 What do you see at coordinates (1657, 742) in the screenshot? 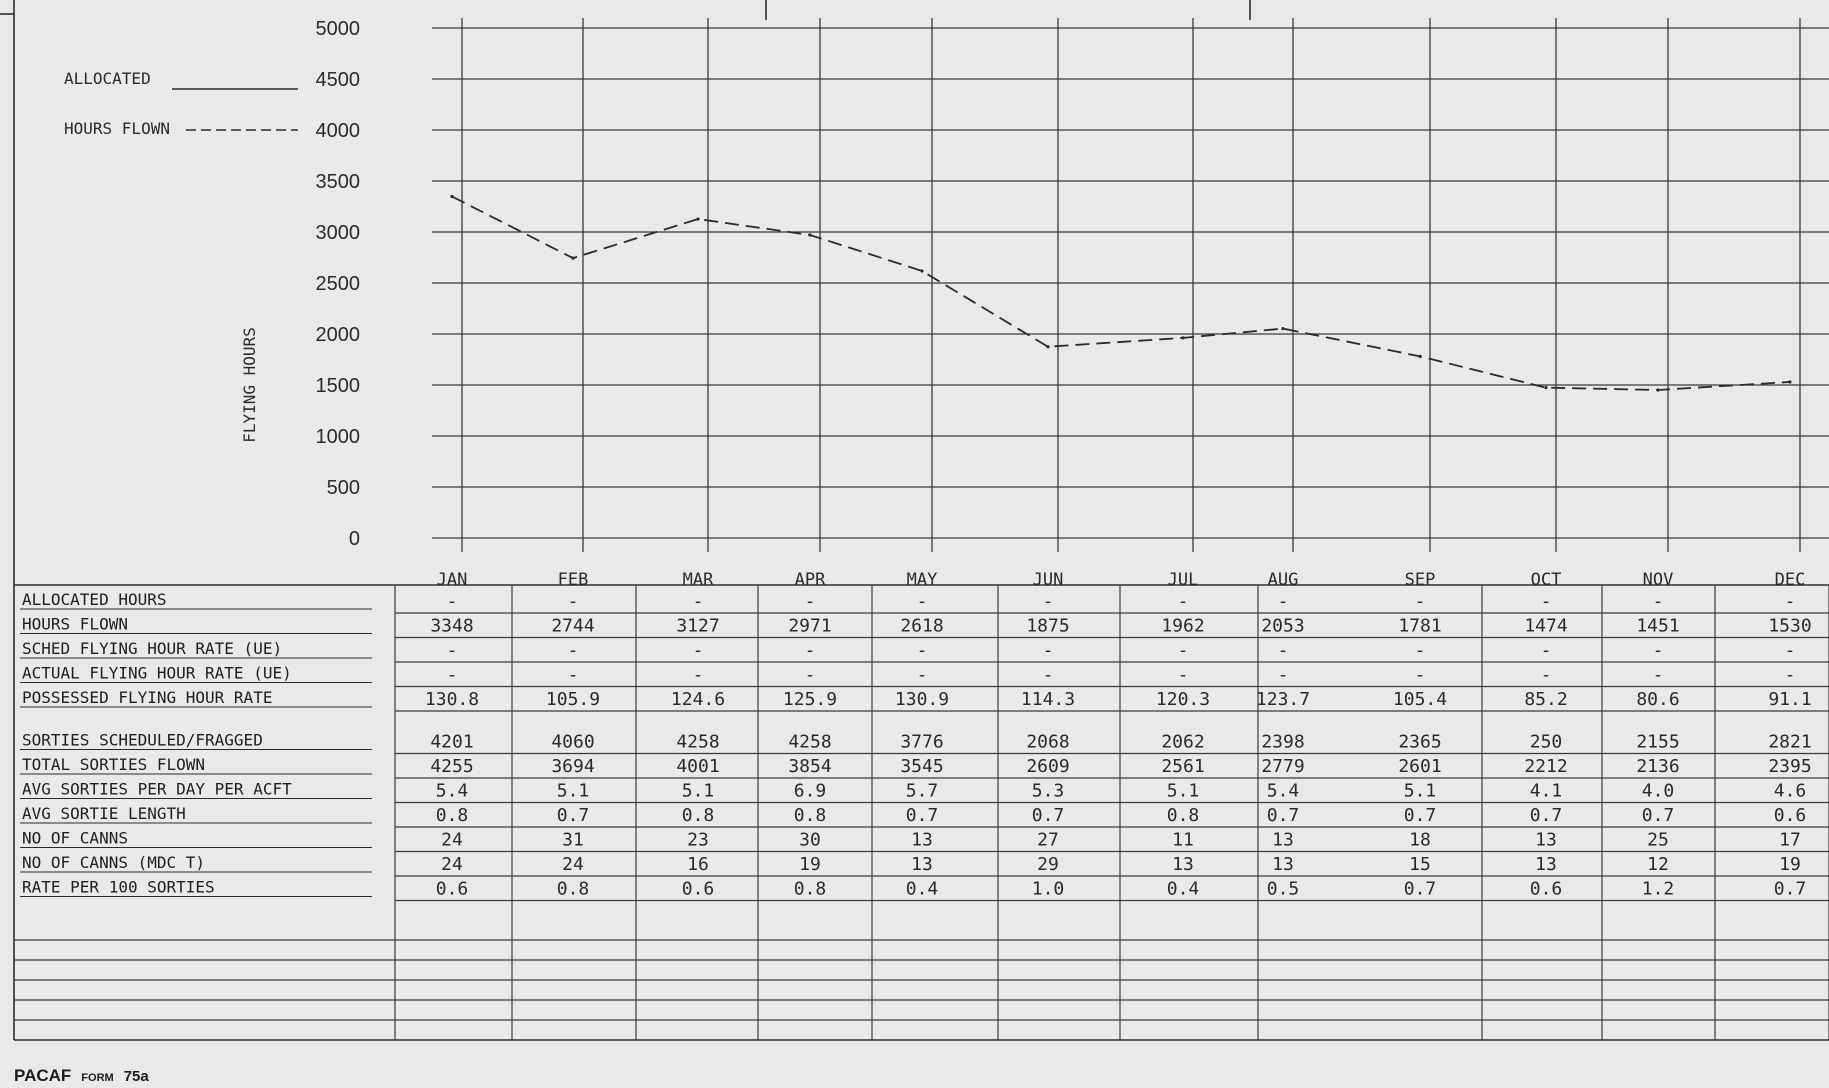
I see `table-cell: 2155` at bounding box center [1657, 742].